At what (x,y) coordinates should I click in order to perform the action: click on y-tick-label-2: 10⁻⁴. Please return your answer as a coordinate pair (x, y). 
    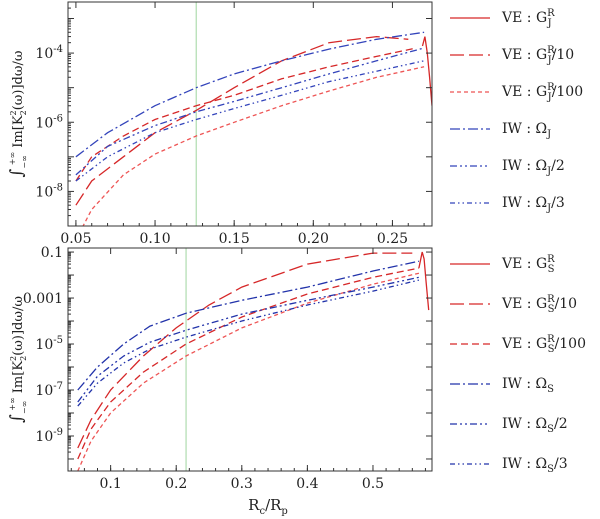
    Looking at the image, I should click on (49, 53).